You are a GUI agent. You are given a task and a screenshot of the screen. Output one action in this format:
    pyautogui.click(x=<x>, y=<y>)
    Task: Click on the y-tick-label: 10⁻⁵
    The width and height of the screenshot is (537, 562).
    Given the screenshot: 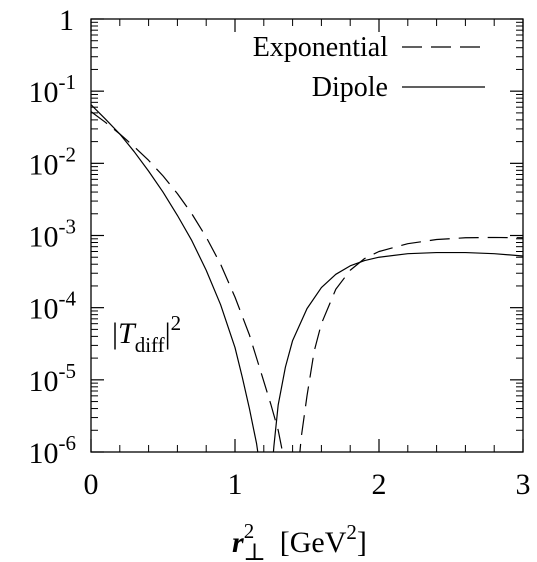 What is the action you would take?
    pyautogui.click(x=53, y=378)
    